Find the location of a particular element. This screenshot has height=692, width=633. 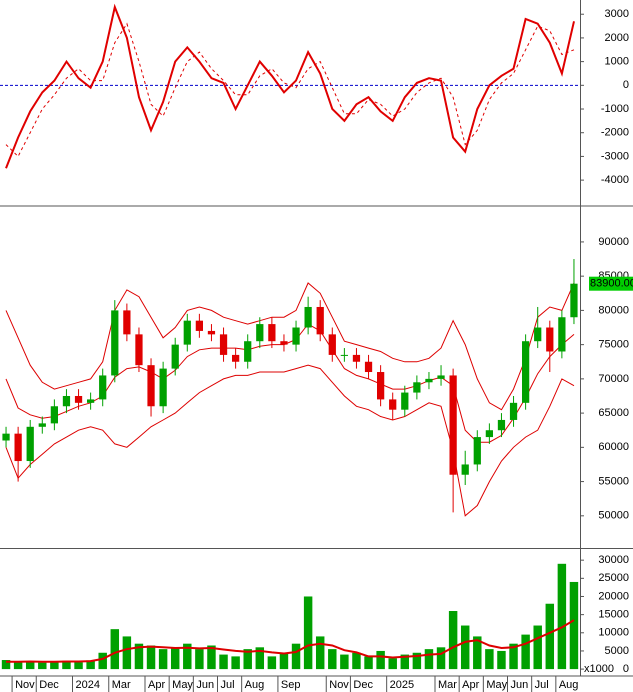

x-tick-label: Nov is located at coordinates (339, 685).